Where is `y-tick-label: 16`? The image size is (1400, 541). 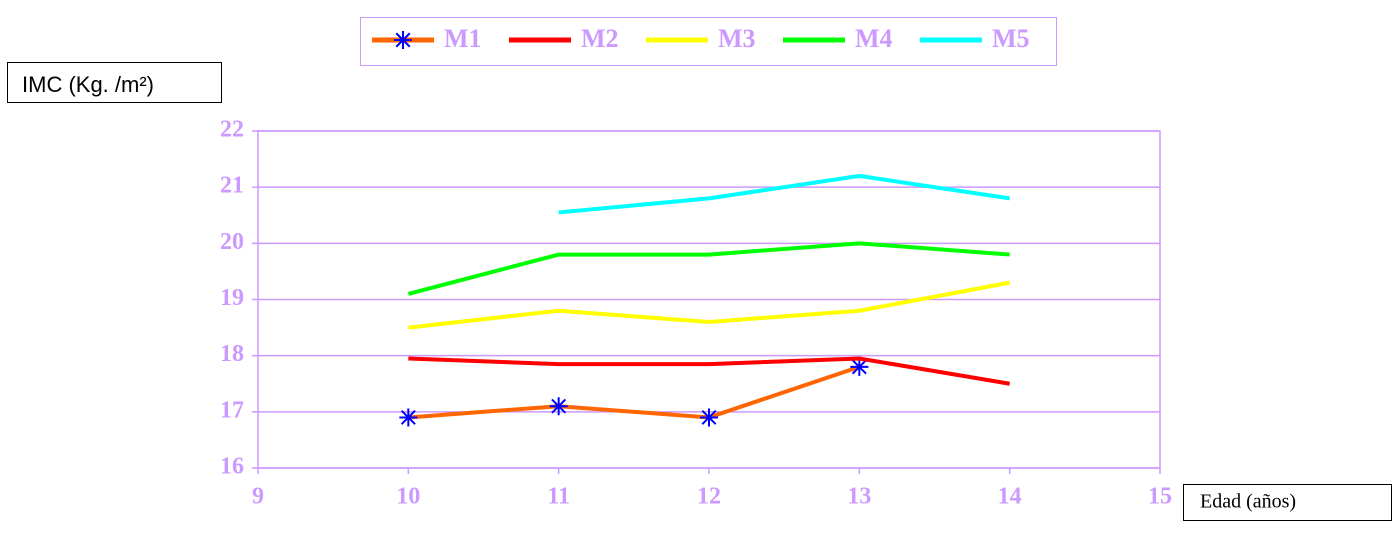
y-tick-label: 16 is located at coordinates (232, 467).